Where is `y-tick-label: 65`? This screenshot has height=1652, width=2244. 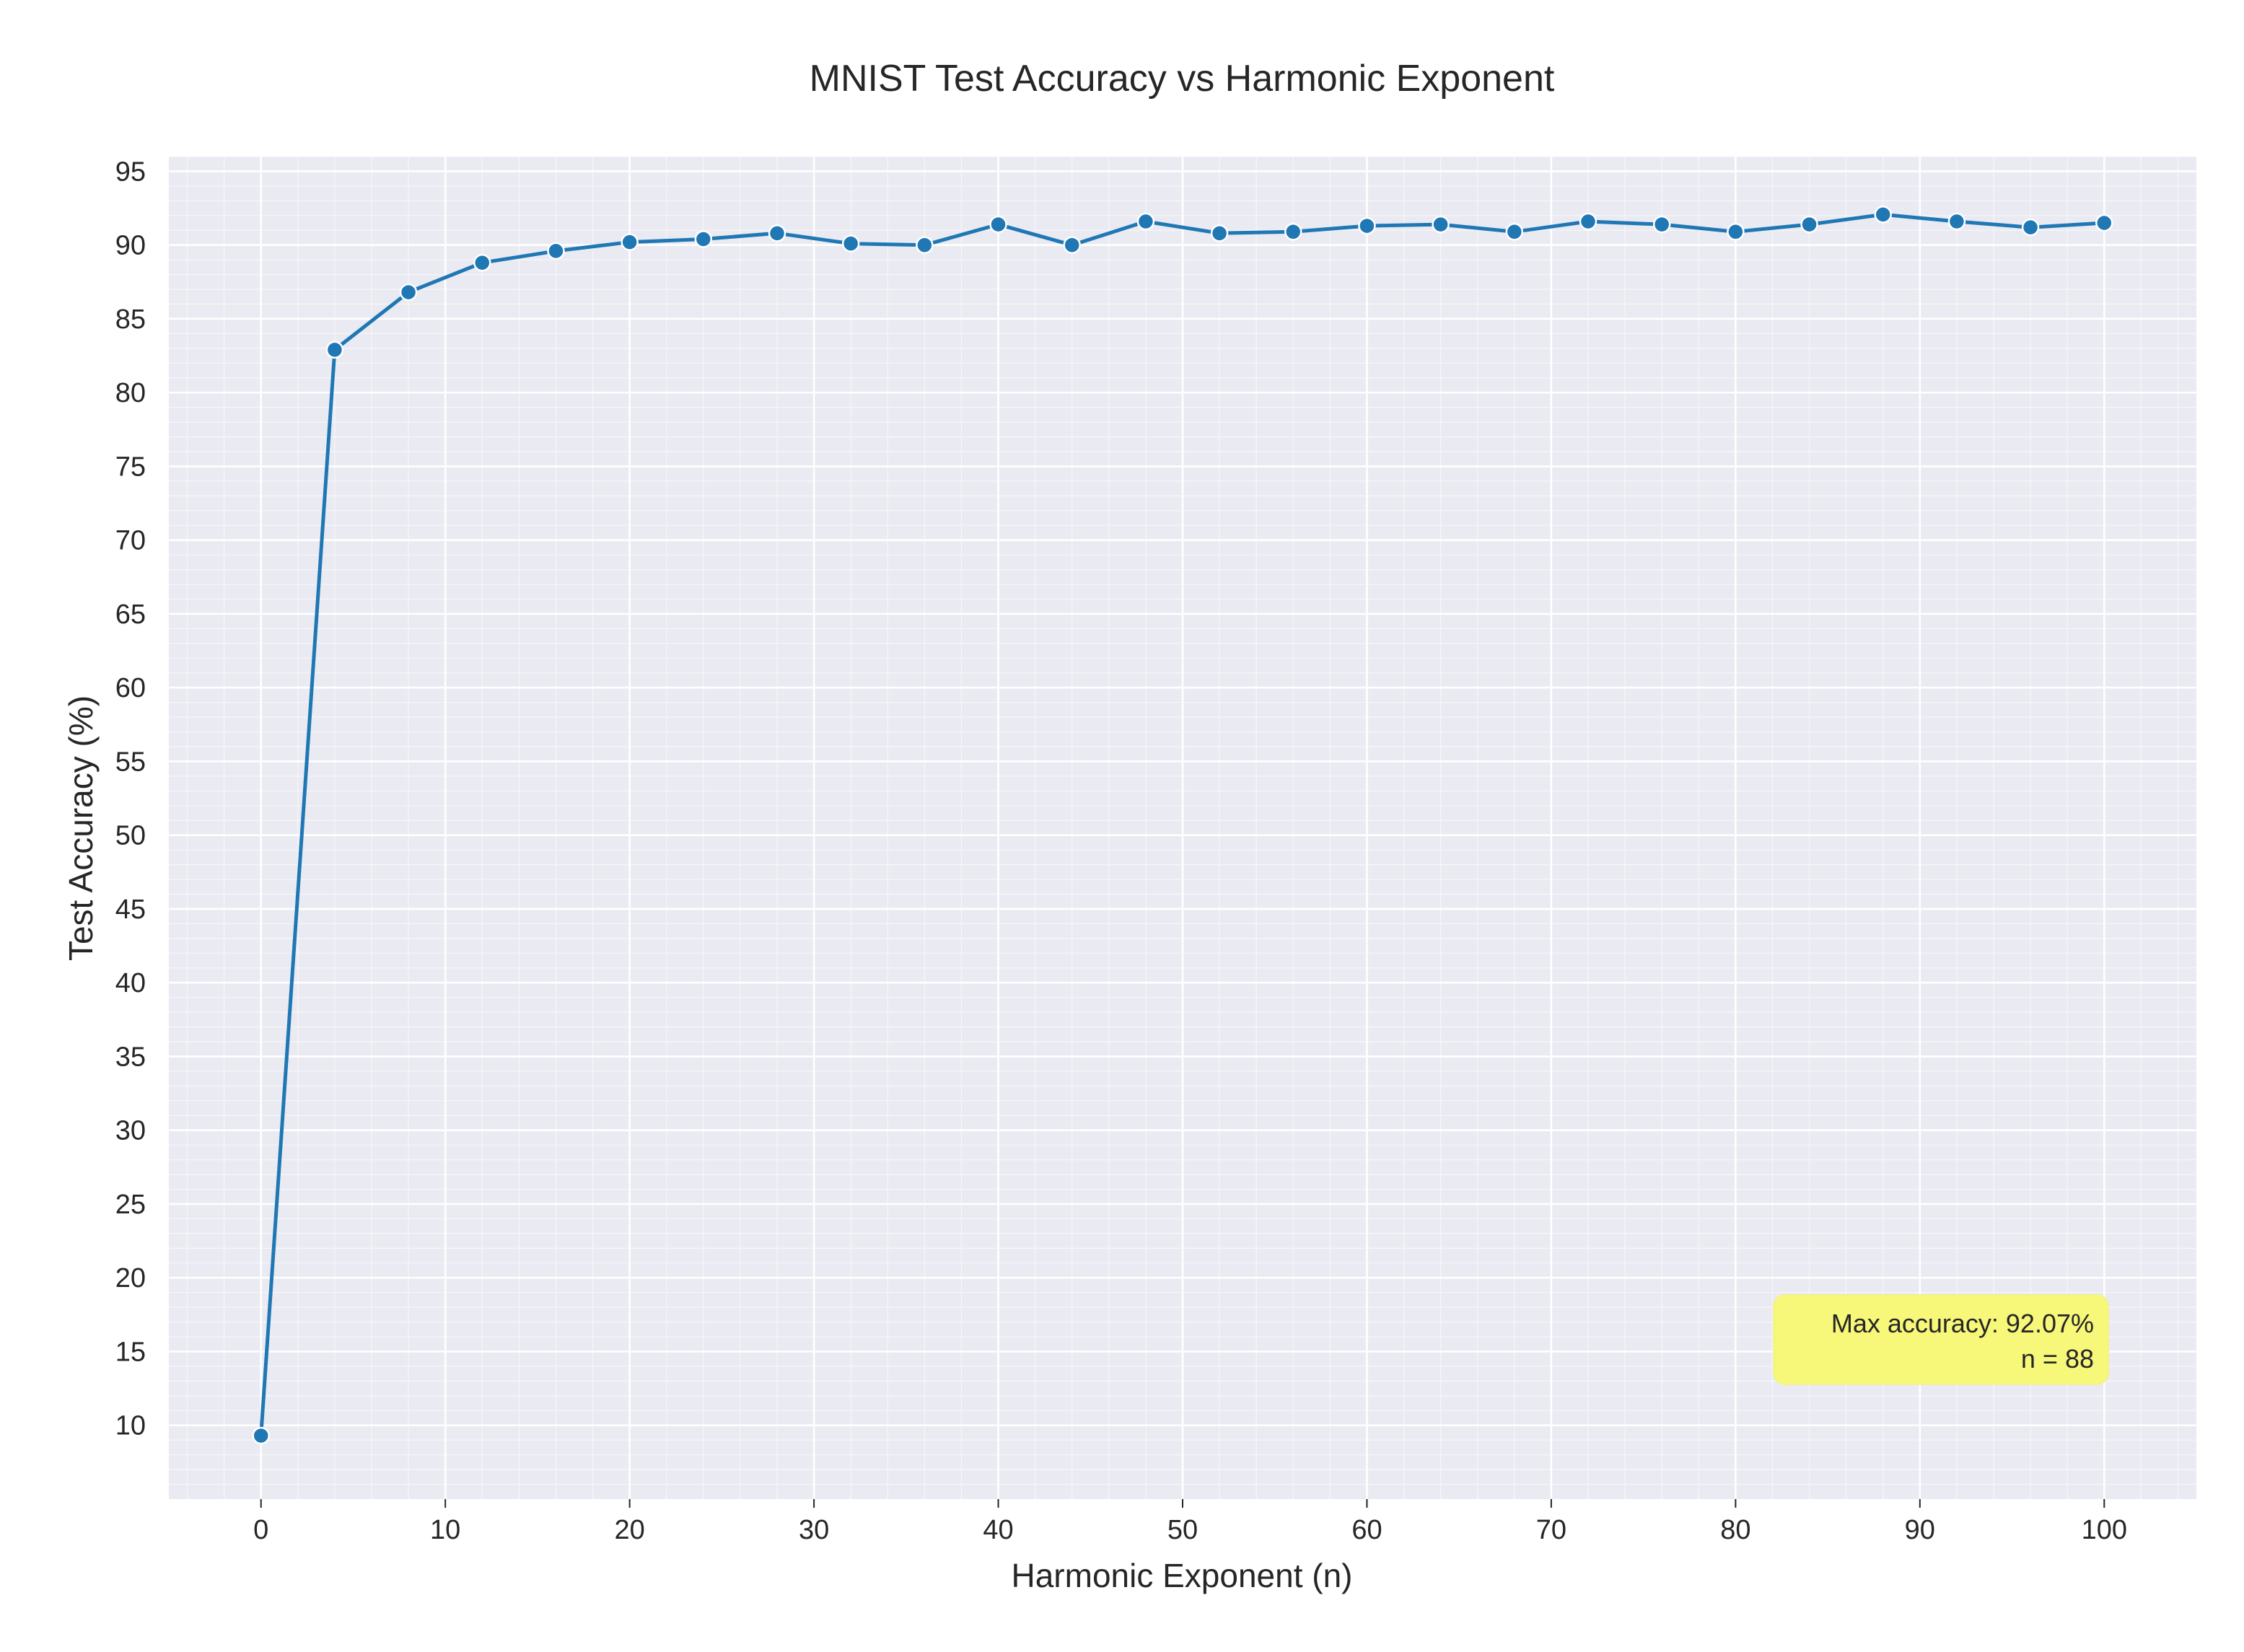 y-tick-label: 65 is located at coordinates (130, 614).